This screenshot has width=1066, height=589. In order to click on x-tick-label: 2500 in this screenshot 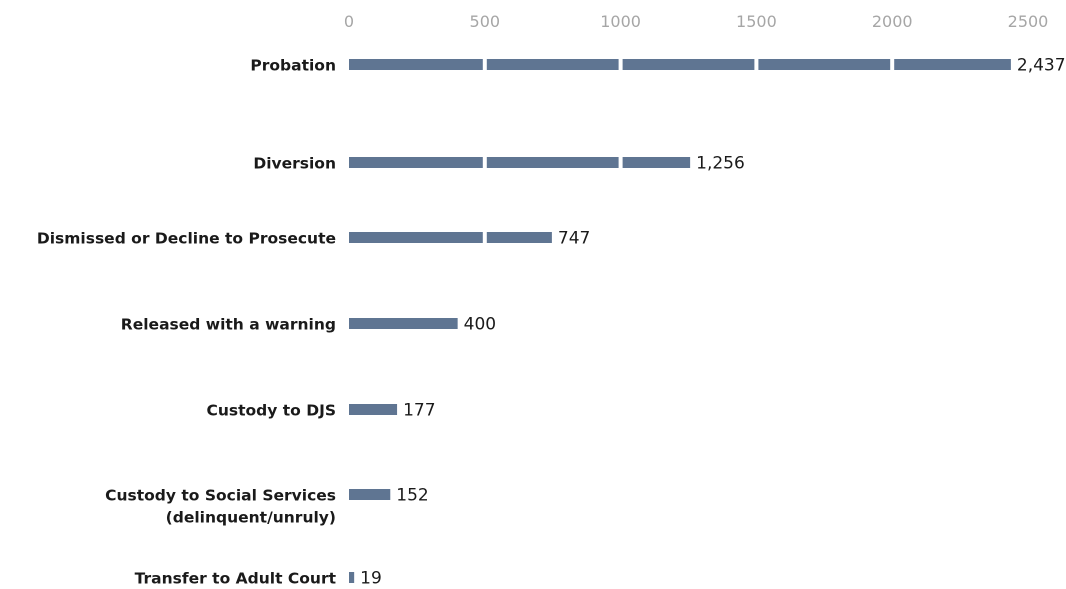, I will do `click(1028, 21)`.